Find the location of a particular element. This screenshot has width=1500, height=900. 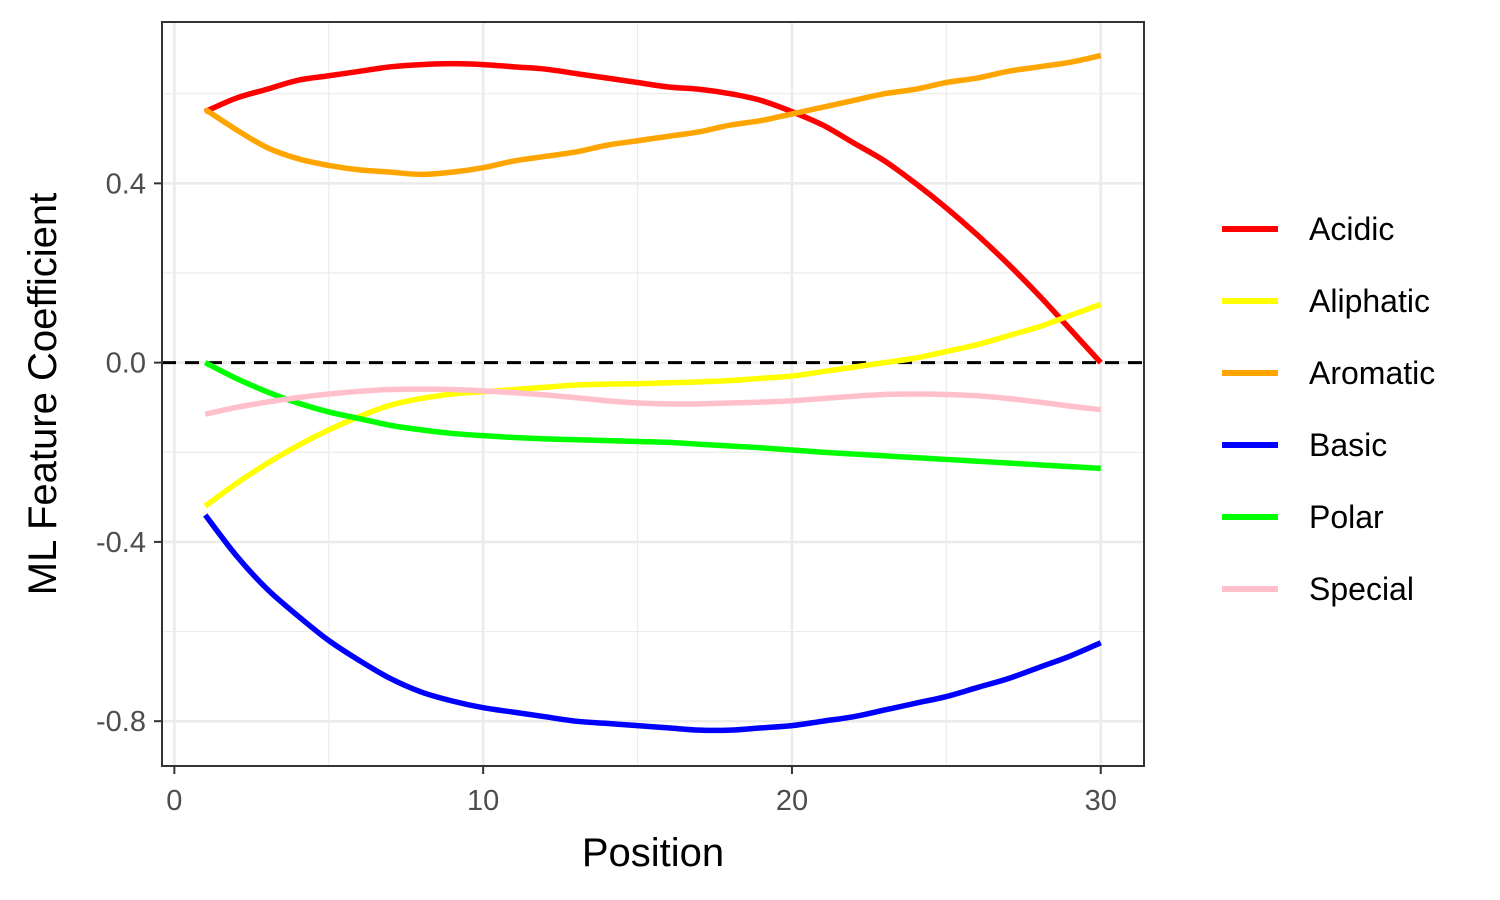

series-line-polar is located at coordinates (652, 416).